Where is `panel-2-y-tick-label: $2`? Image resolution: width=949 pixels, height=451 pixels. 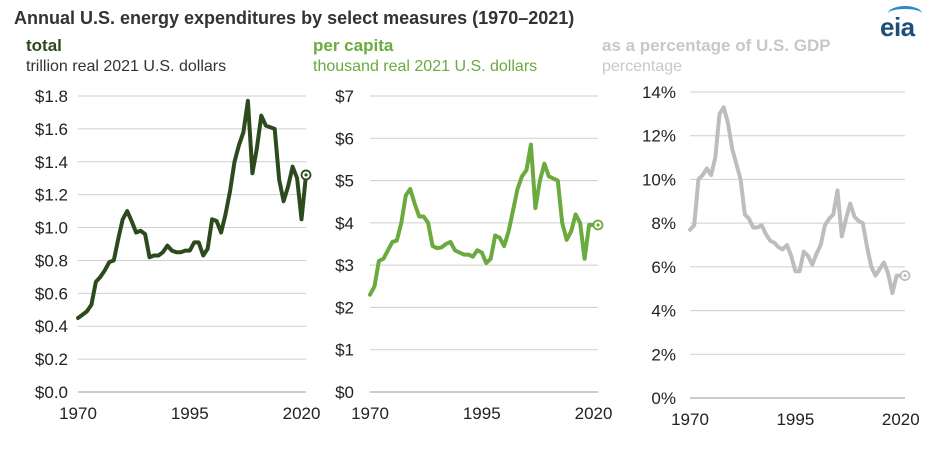 panel-2-y-tick-label: $2 is located at coordinates (344, 307).